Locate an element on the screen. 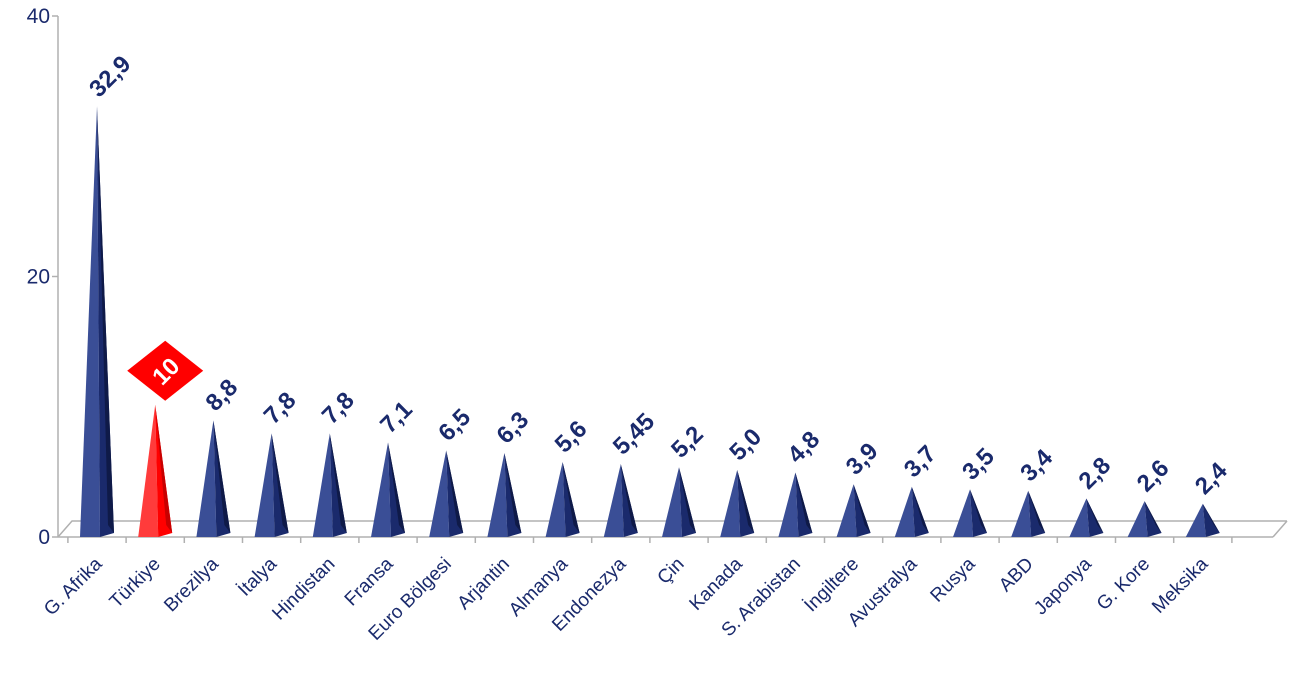 The height and width of the screenshot is (676, 1291). x-axis-label: G. Afrika is located at coordinates (73, 586).